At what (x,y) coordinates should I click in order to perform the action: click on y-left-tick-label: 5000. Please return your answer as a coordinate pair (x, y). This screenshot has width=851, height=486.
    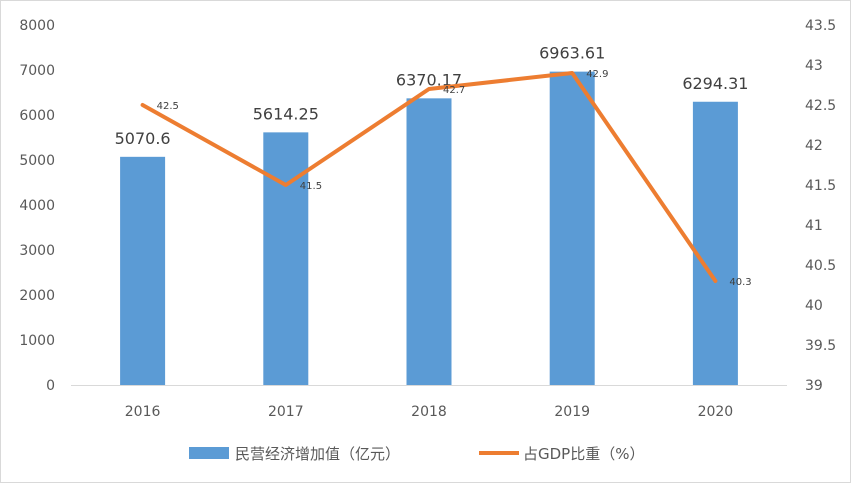
    Looking at the image, I should click on (37, 161).